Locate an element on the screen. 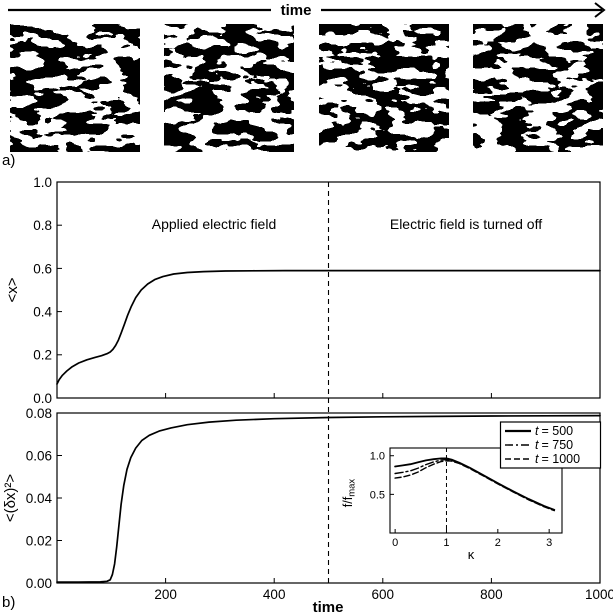 Image resolution: width=613 pixels, height=615 pixels. y-tick-label: 0.8 is located at coordinates (42, 225).